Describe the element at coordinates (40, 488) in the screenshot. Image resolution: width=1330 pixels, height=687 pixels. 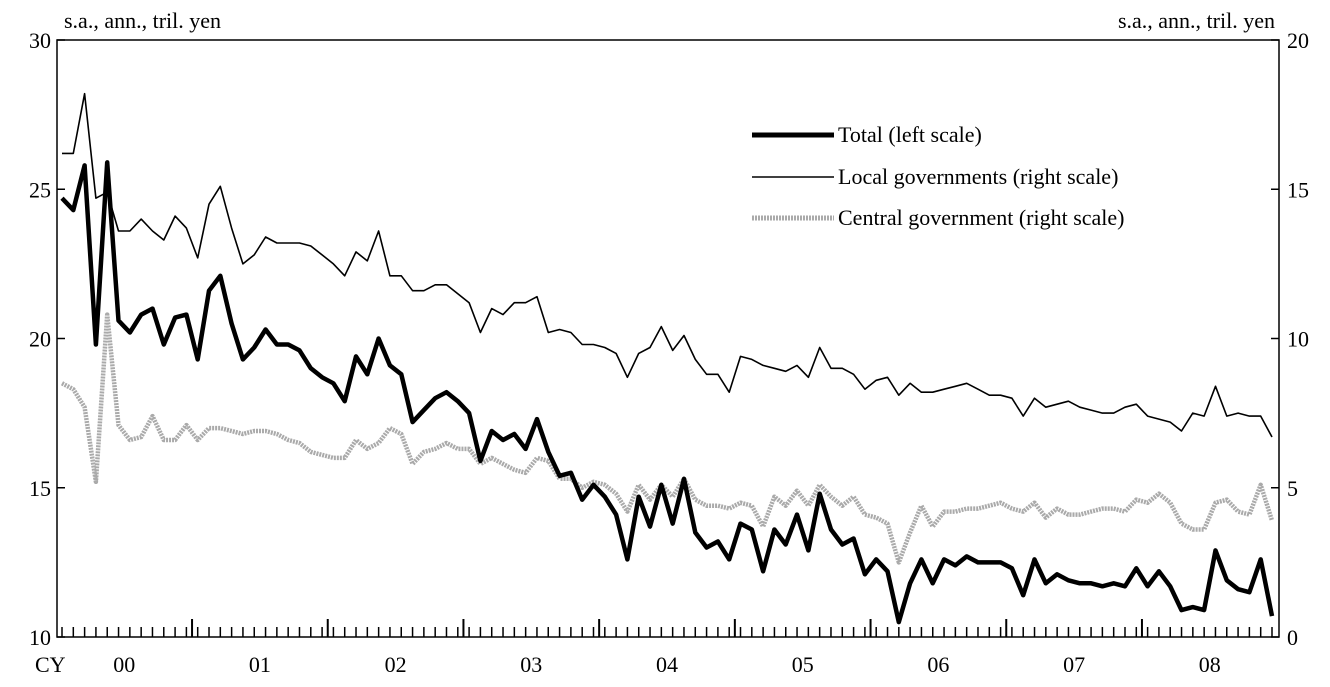
I see `left-tick-label: 15` at that location.